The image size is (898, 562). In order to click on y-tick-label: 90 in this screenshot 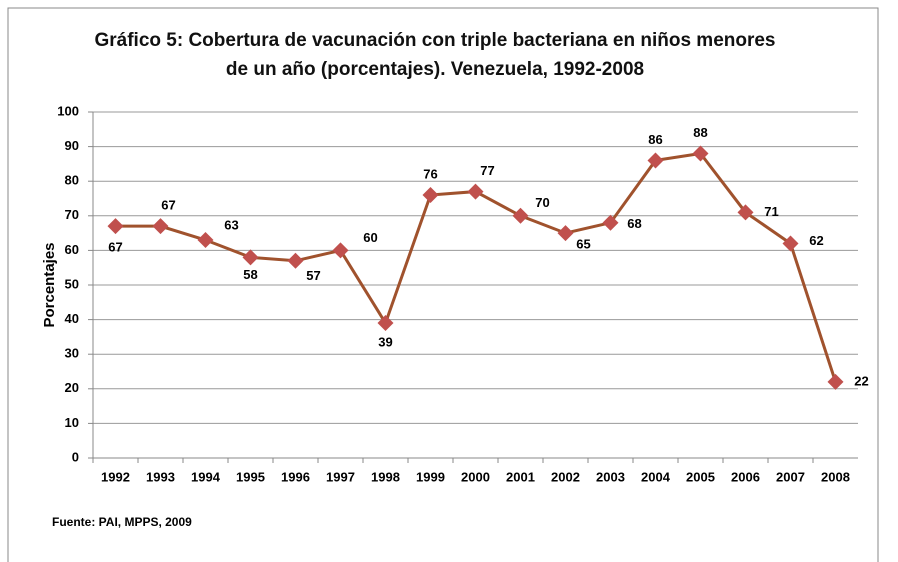, I will do `click(72, 145)`.